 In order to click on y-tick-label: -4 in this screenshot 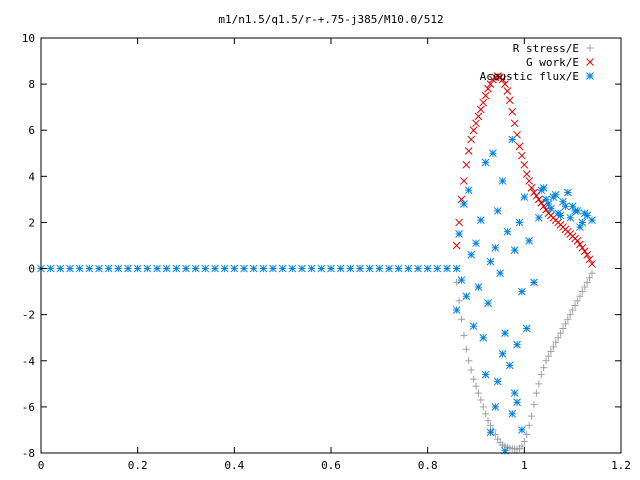, I will do `click(29, 361)`.